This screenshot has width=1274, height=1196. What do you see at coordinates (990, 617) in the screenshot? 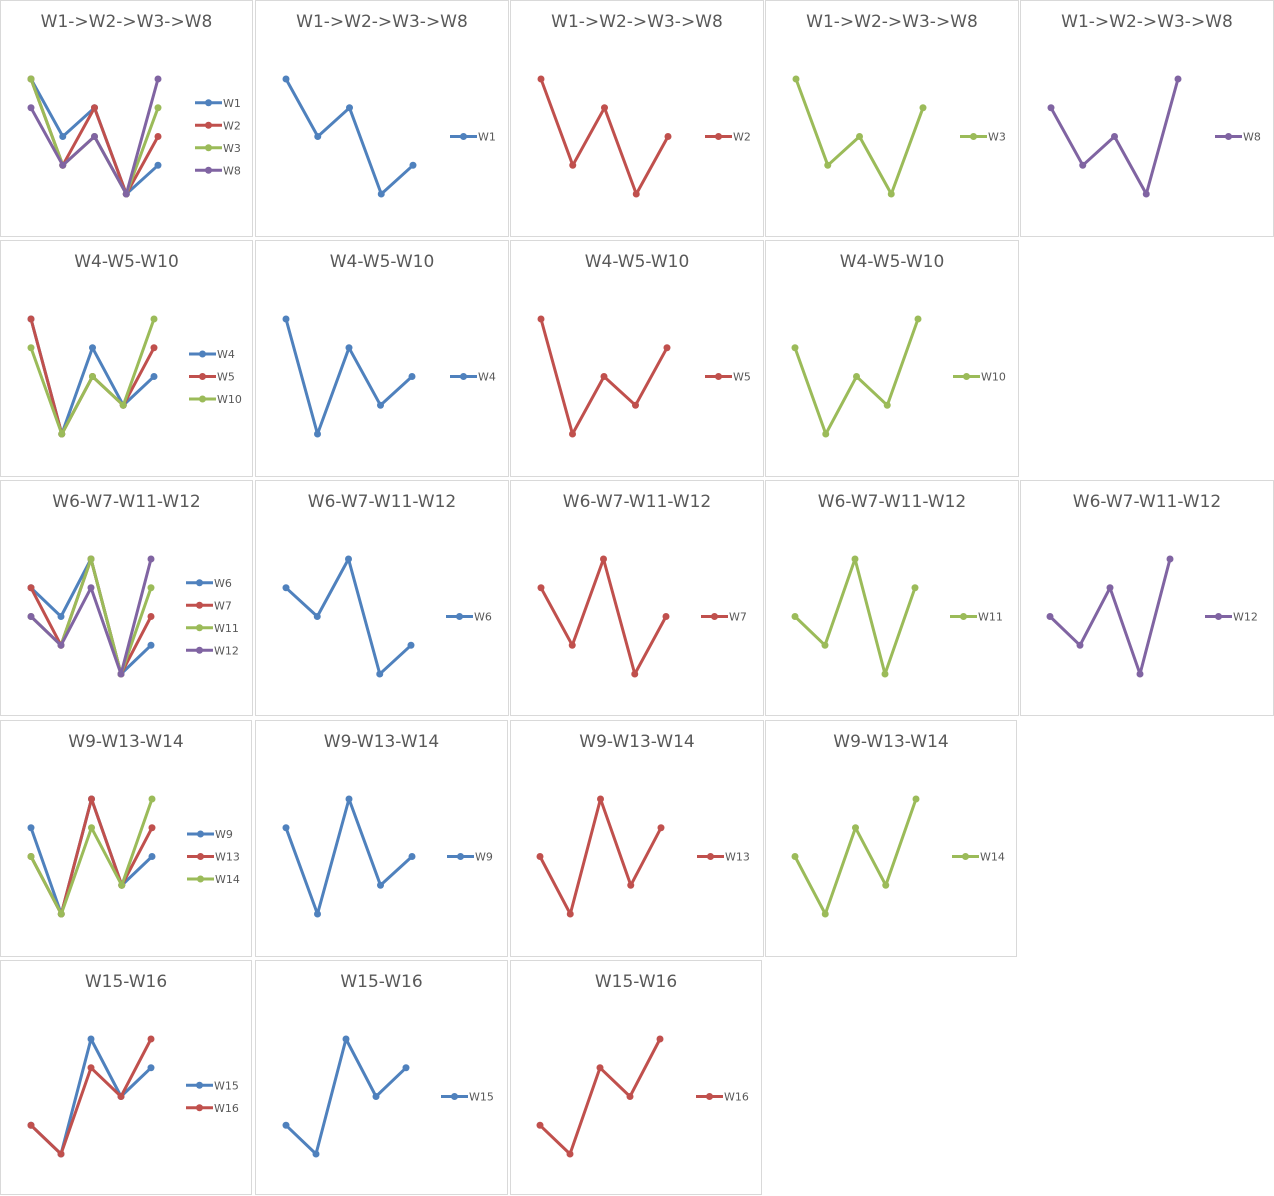
I see `legend-label: W11` at bounding box center [990, 617].